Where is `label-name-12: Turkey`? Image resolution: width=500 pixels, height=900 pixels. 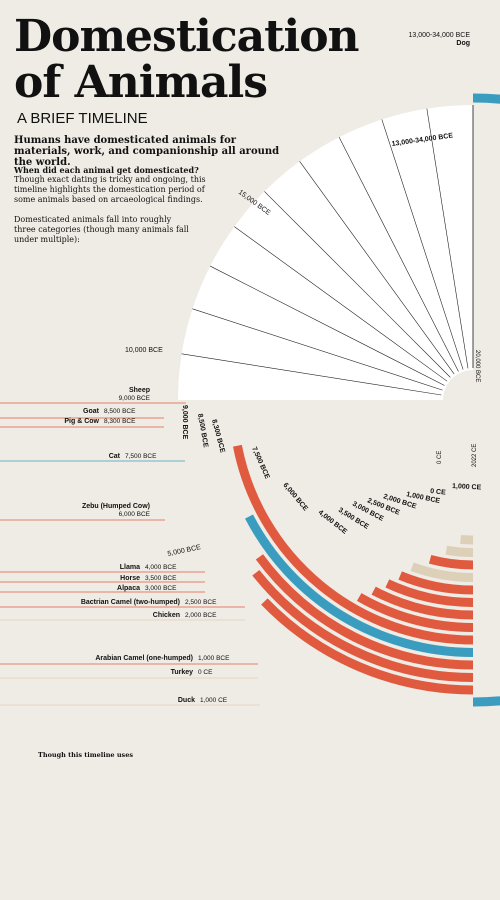
label-name-12: Turkey is located at coordinates (182, 672).